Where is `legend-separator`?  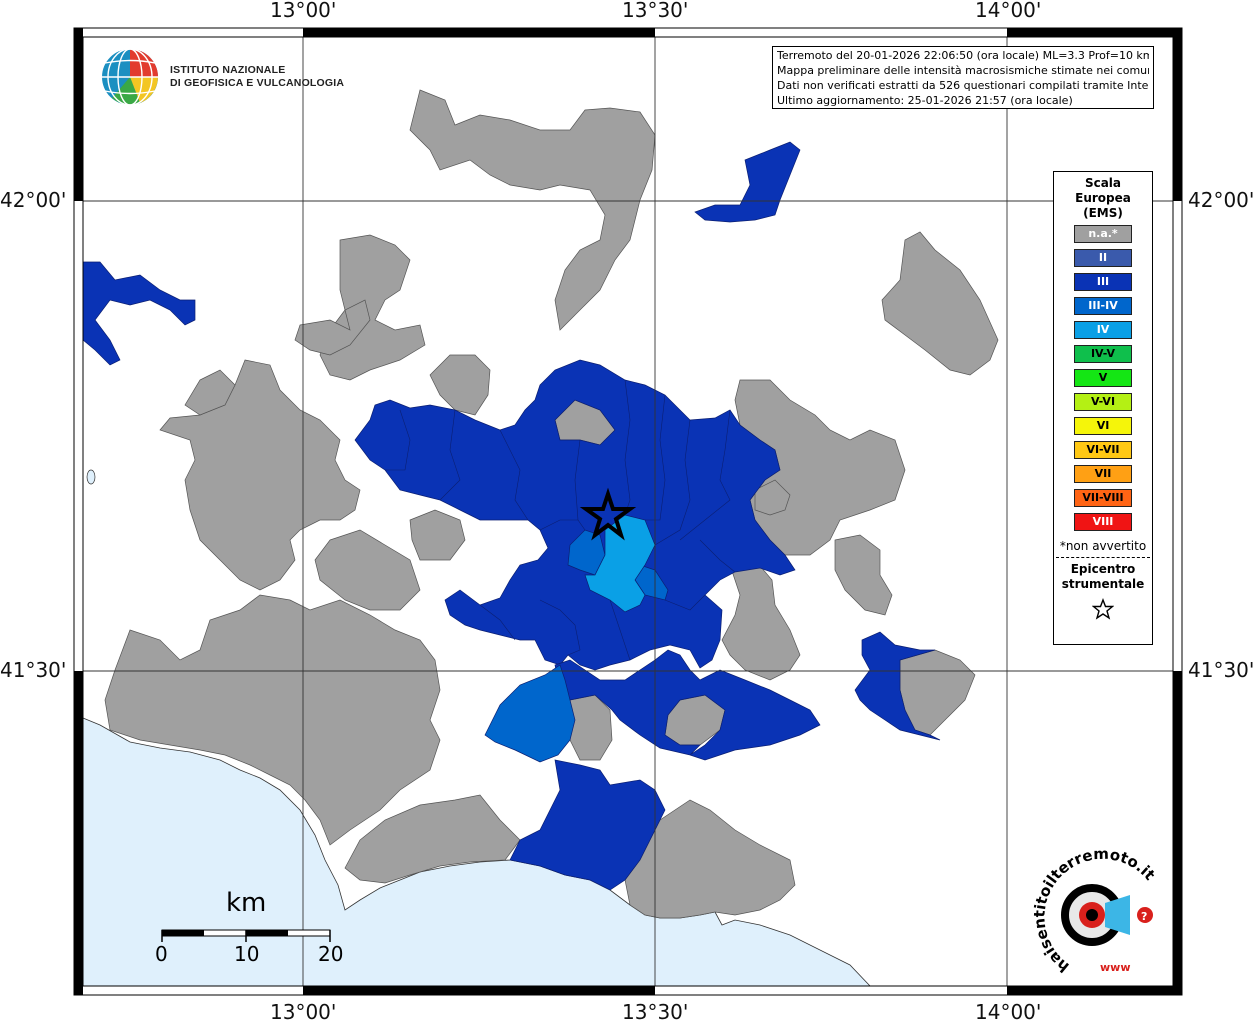
legend-separator is located at coordinates (1103, 557).